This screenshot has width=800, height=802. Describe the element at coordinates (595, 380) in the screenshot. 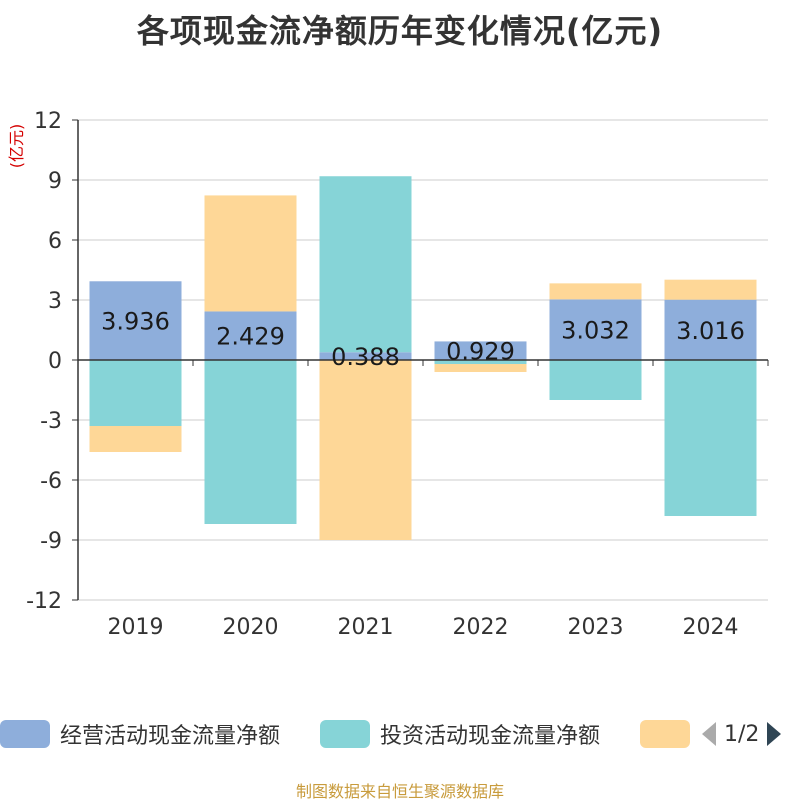

I see `bar-investing-2023` at that location.